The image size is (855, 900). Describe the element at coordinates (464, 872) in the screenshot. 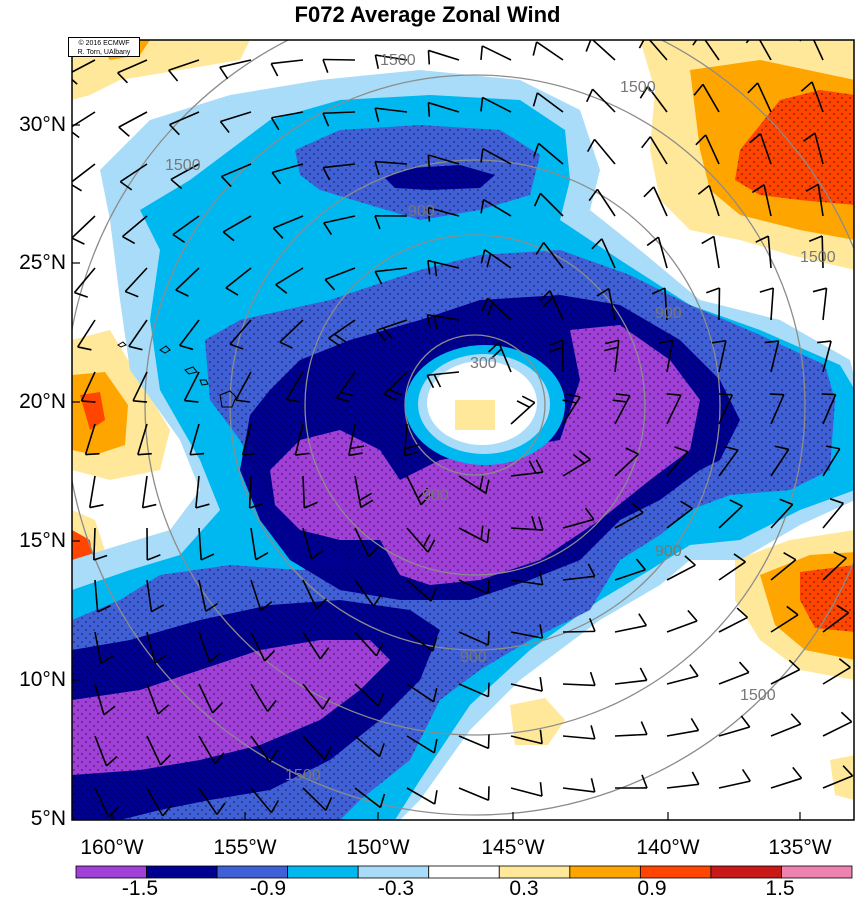

I see `colorbar-swatch` at that location.